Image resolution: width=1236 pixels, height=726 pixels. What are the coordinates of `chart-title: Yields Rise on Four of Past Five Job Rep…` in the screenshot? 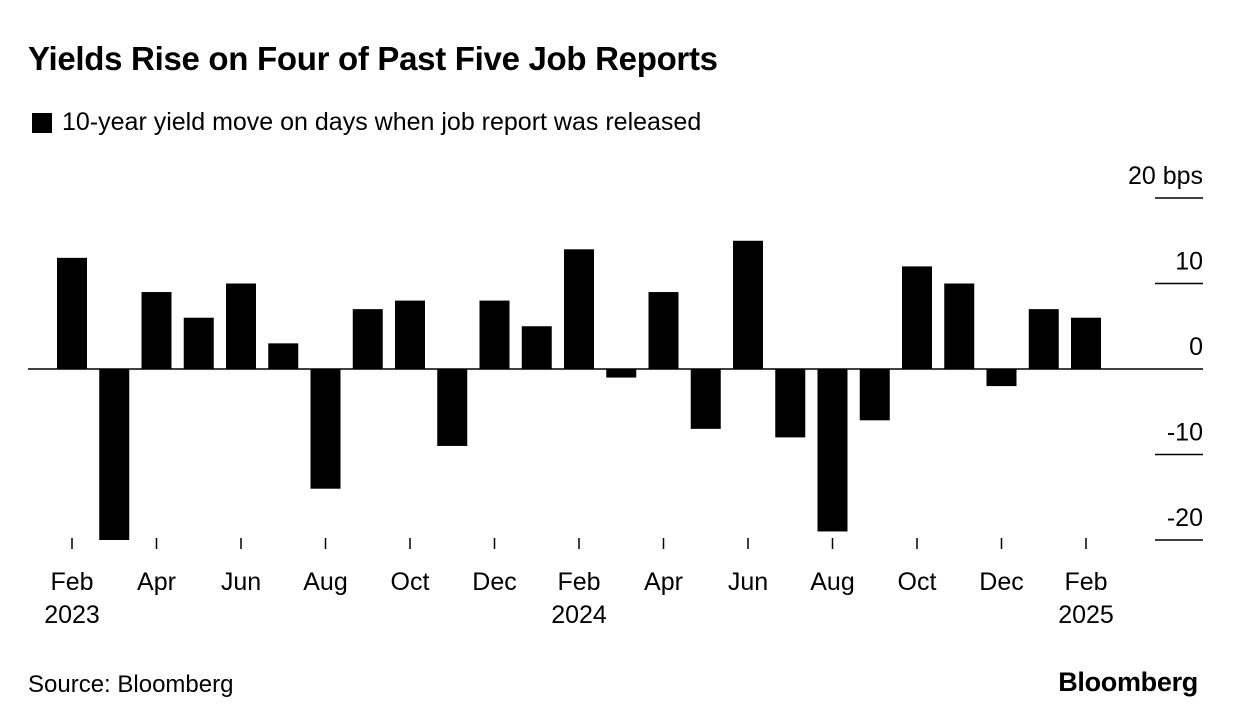 It's located at (373, 58).